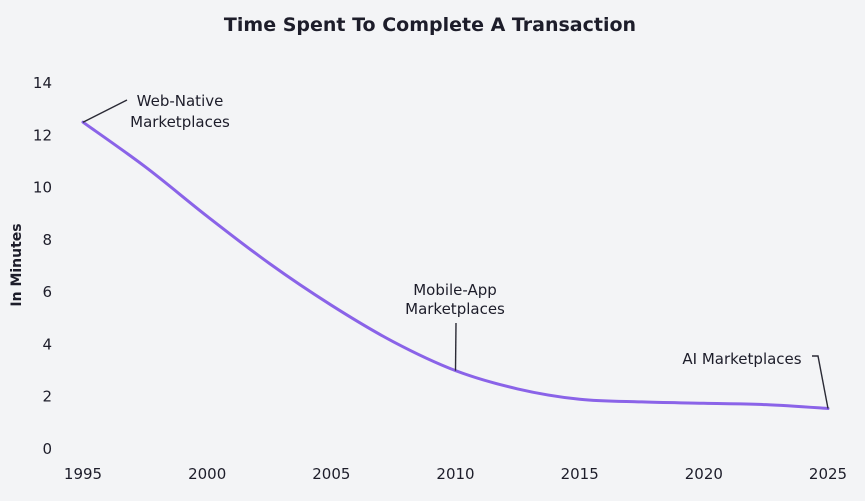  What do you see at coordinates (47, 397) in the screenshot?
I see `y-tick-label: 2` at bounding box center [47, 397].